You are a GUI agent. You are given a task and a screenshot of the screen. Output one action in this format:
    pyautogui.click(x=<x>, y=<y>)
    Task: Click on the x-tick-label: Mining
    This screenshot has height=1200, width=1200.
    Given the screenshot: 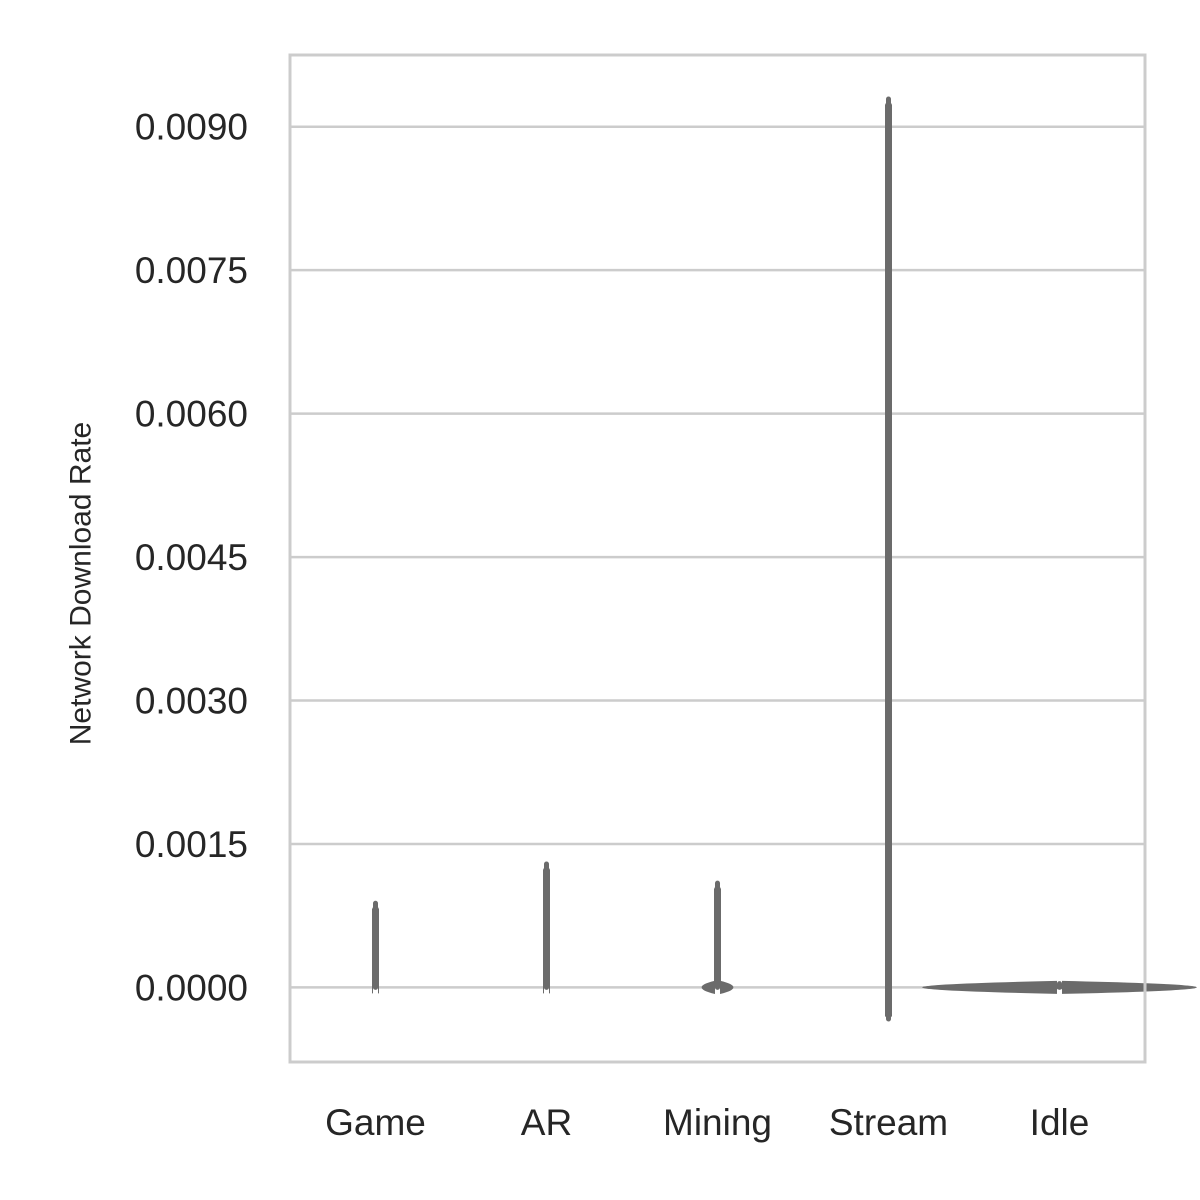 What is the action you would take?
    pyautogui.click(x=717, y=1122)
    